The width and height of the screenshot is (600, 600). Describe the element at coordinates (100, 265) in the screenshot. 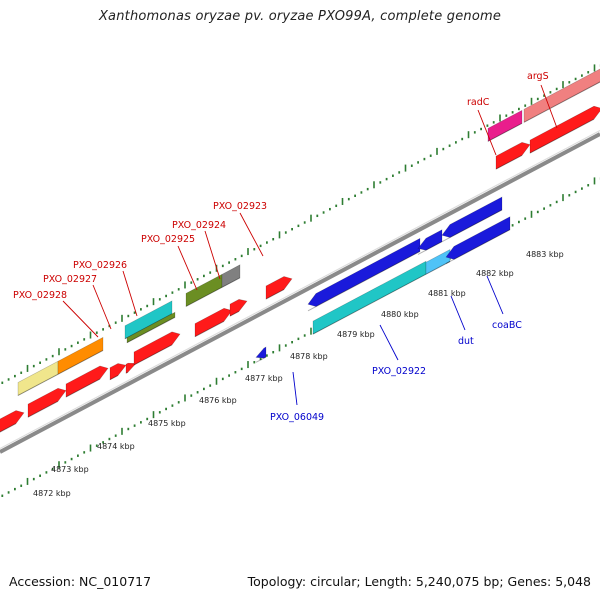

I see `gene-label: PXO_02926` at that location.